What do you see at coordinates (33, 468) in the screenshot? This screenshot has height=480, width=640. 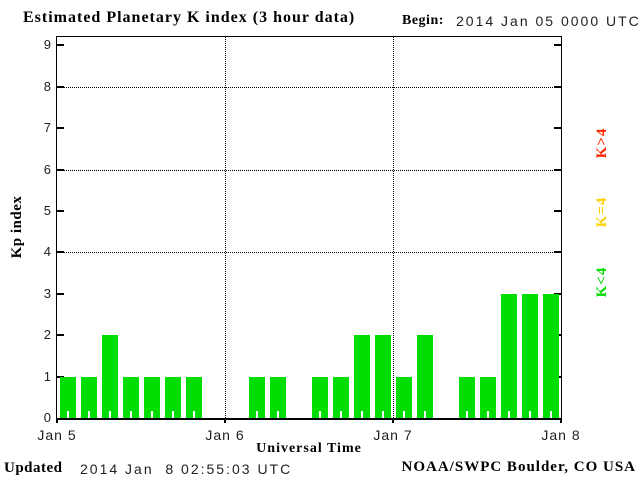 I see `updated-label: Updated` at bounding box center [33, 468].